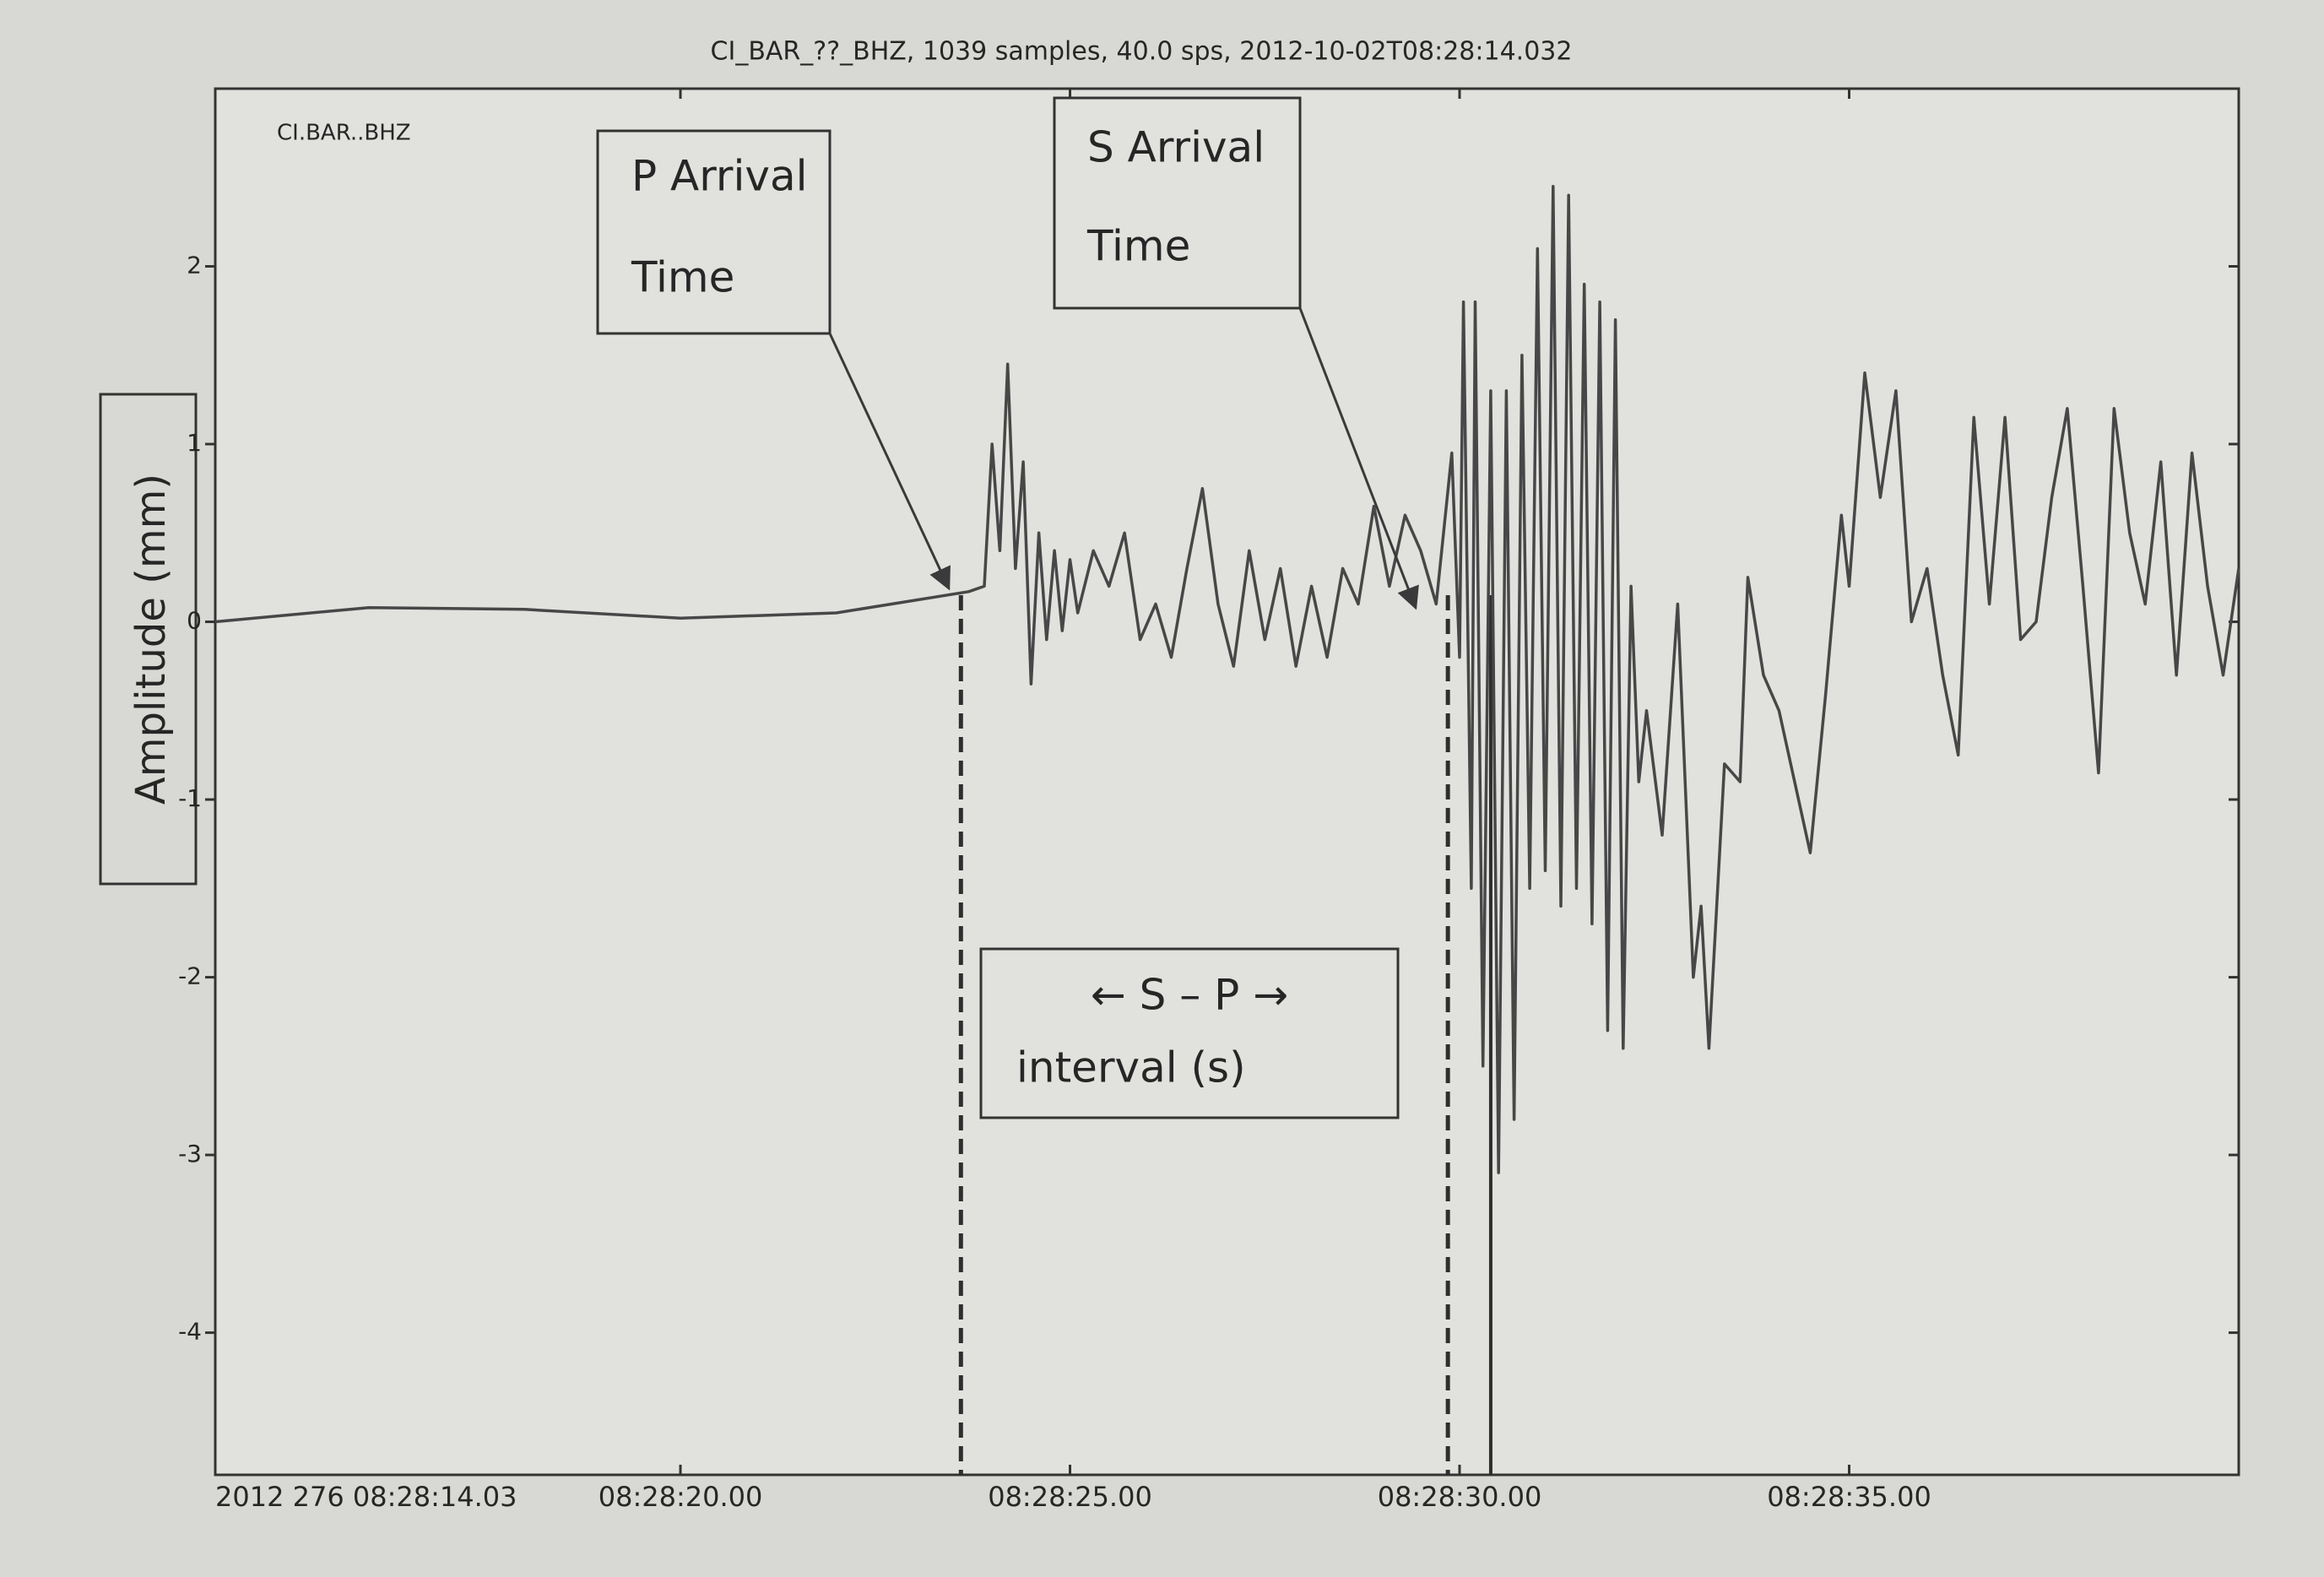 The height and width of the screenshot is (1577, 2324). Describe the element at coordinates (344, 133) in the screenshot. I see `trace-label: CI.BAR..BHZ` at that location.